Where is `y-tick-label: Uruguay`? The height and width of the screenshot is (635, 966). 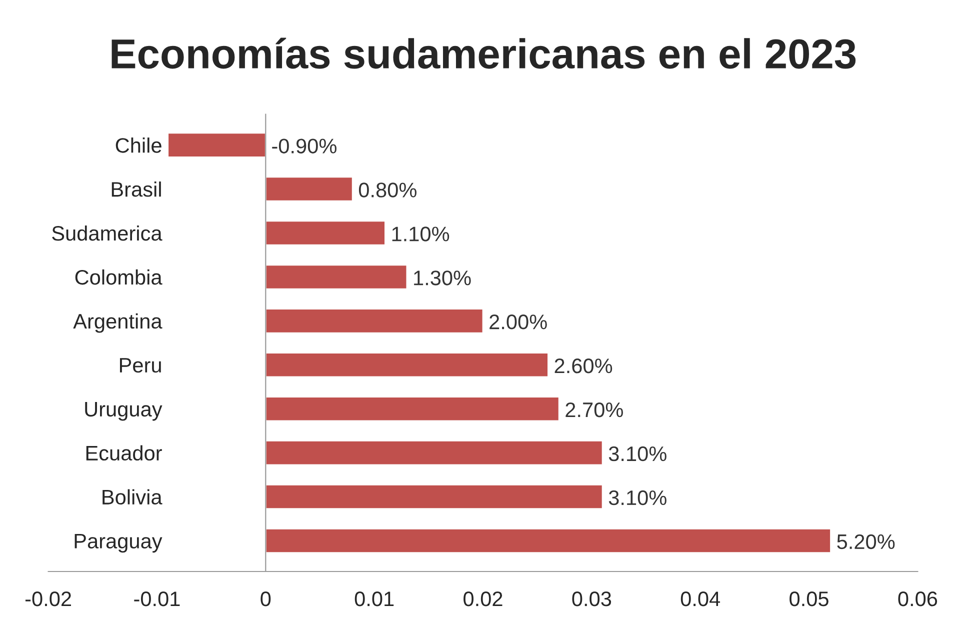
y-tick-label: Uruguay is located at coordinates (123, 411).